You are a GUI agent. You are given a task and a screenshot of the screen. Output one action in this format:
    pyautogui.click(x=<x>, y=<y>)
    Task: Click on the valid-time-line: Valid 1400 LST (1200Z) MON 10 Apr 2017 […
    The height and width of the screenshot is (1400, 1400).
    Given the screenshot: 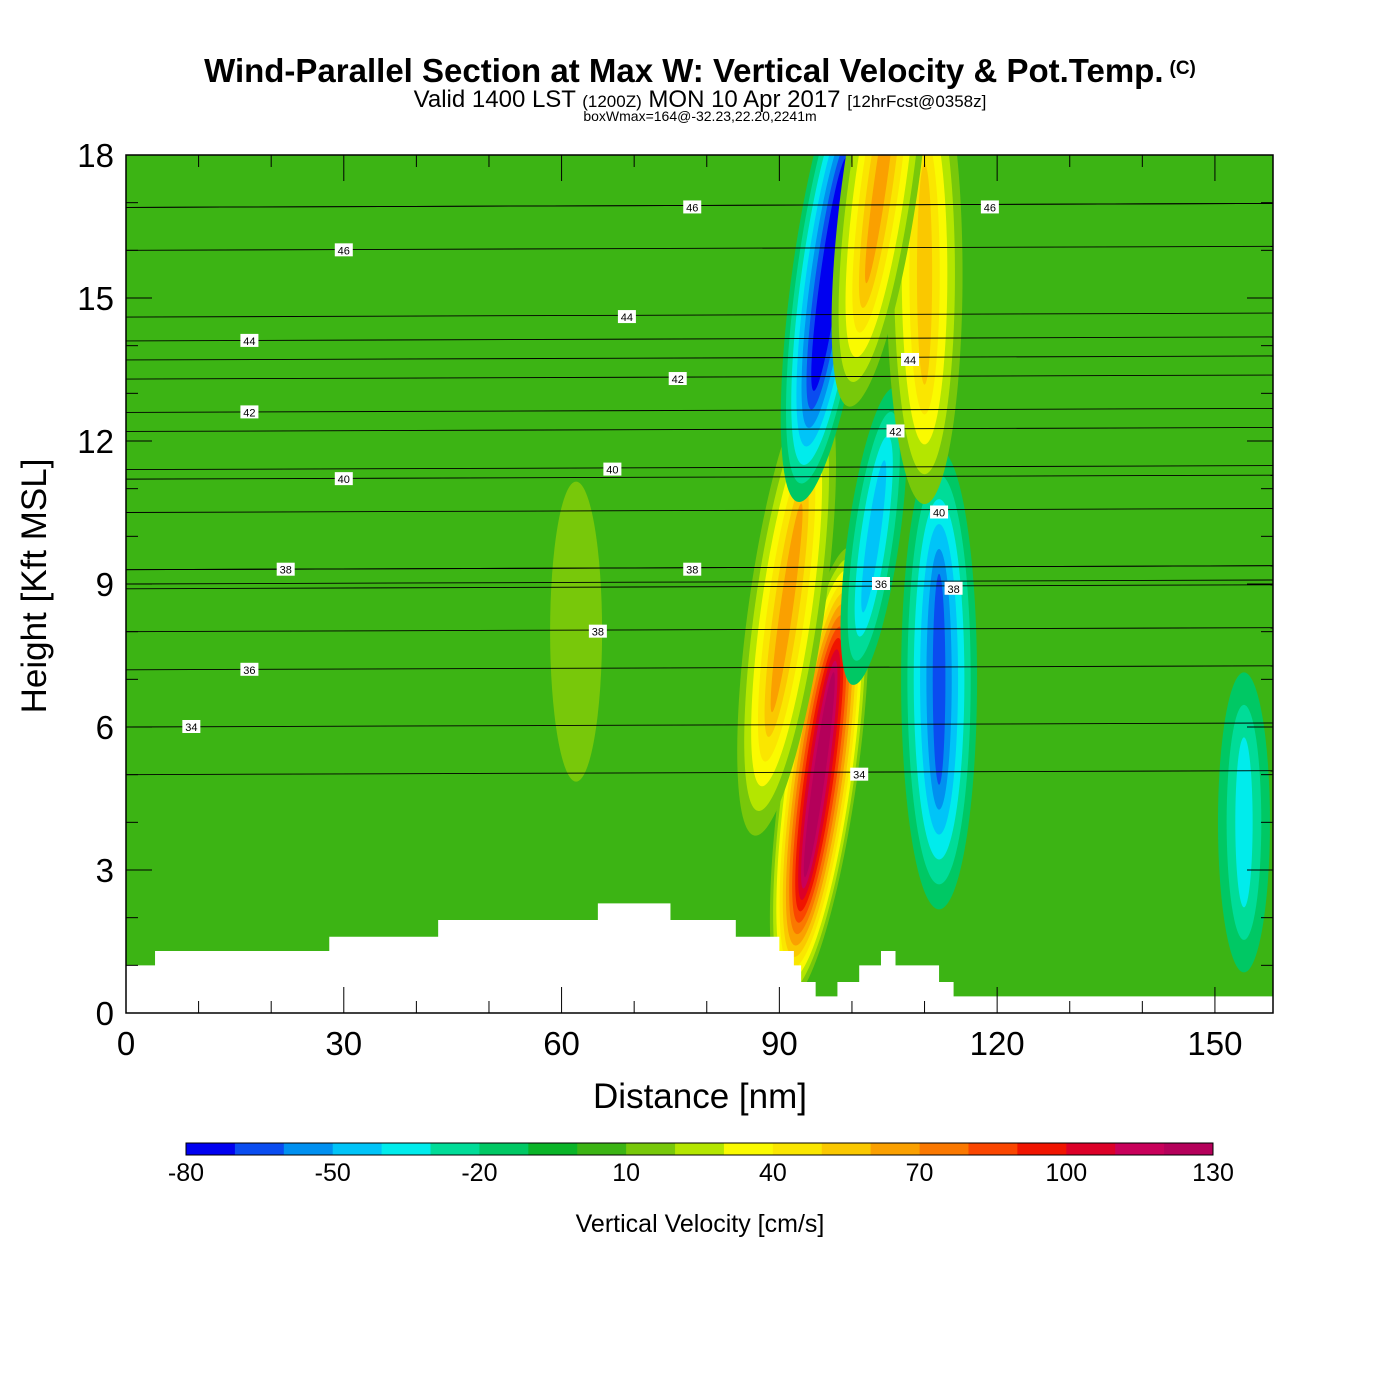 What is the action you would take?
    pyautogui.click(x=700, y=100)
    